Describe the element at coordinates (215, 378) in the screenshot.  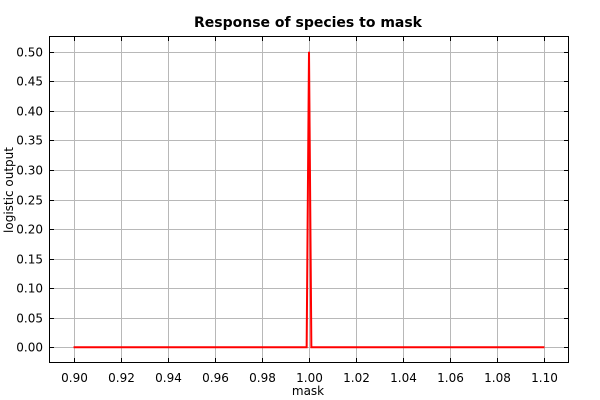
I see `x-tick-label: 0.96` at that location.